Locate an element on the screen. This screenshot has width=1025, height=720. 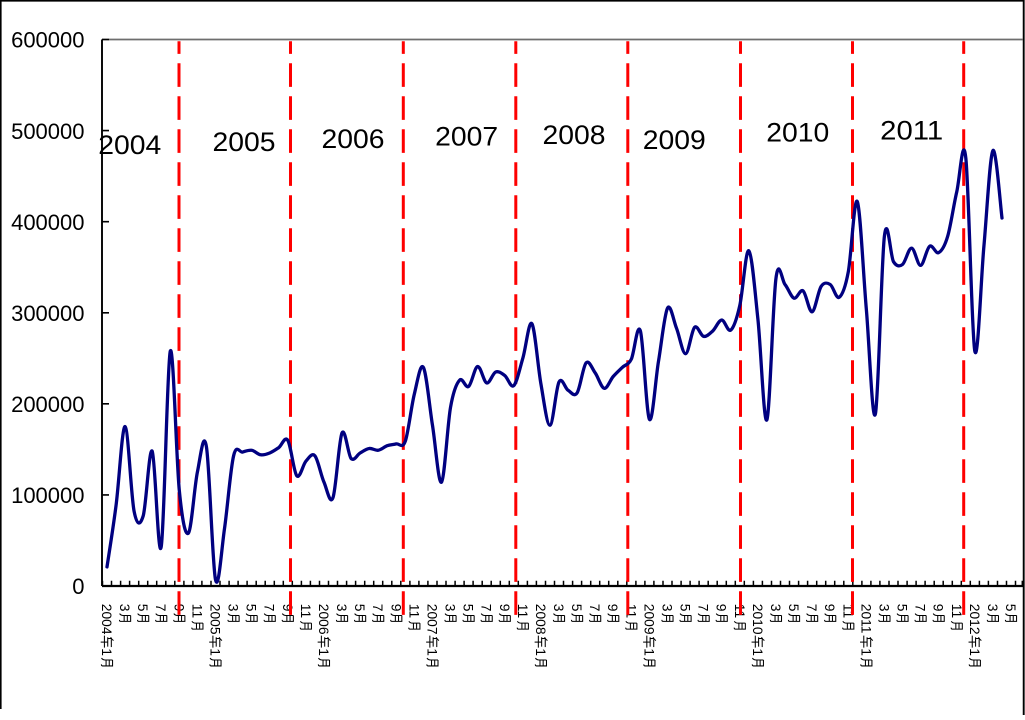
svg-text: 200000 is located at coordinates (47, 404).